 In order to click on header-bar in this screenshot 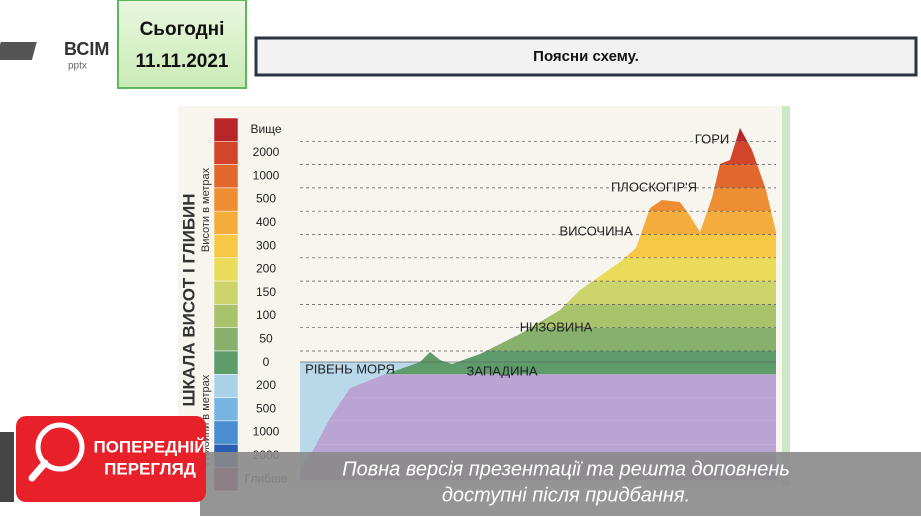, I will do `click(586, 56)`.